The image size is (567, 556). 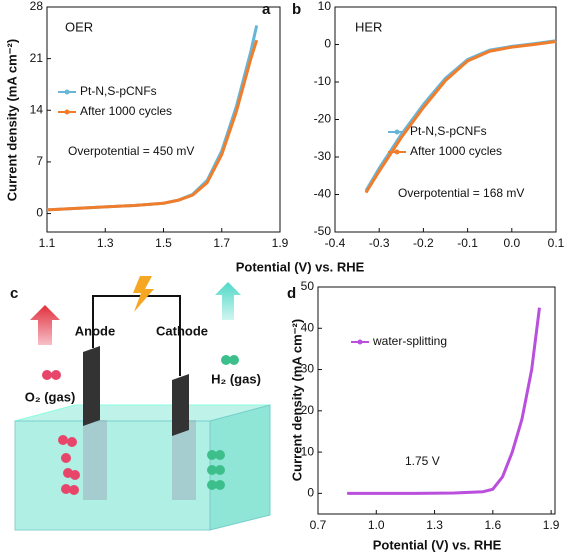 What do you see at coordinates (308, 327) in the screenshot?
I see `y-tick-label: 40` at bounding box center [308, 327].